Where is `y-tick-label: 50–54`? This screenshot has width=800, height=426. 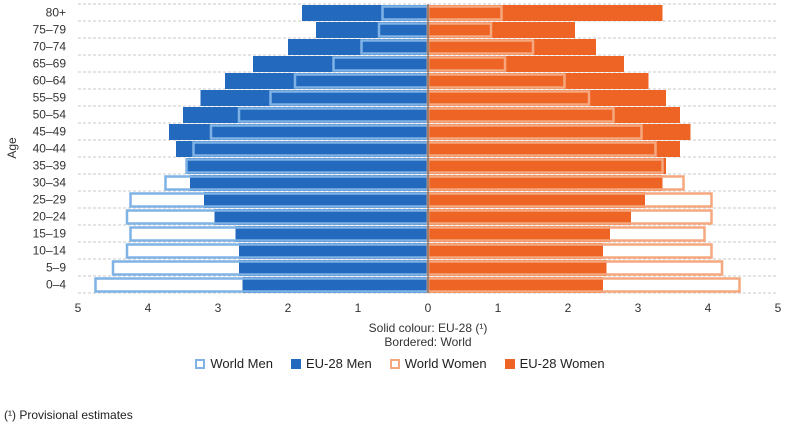
y-tick-label: 50–54 is located at coordinates (50, 115).